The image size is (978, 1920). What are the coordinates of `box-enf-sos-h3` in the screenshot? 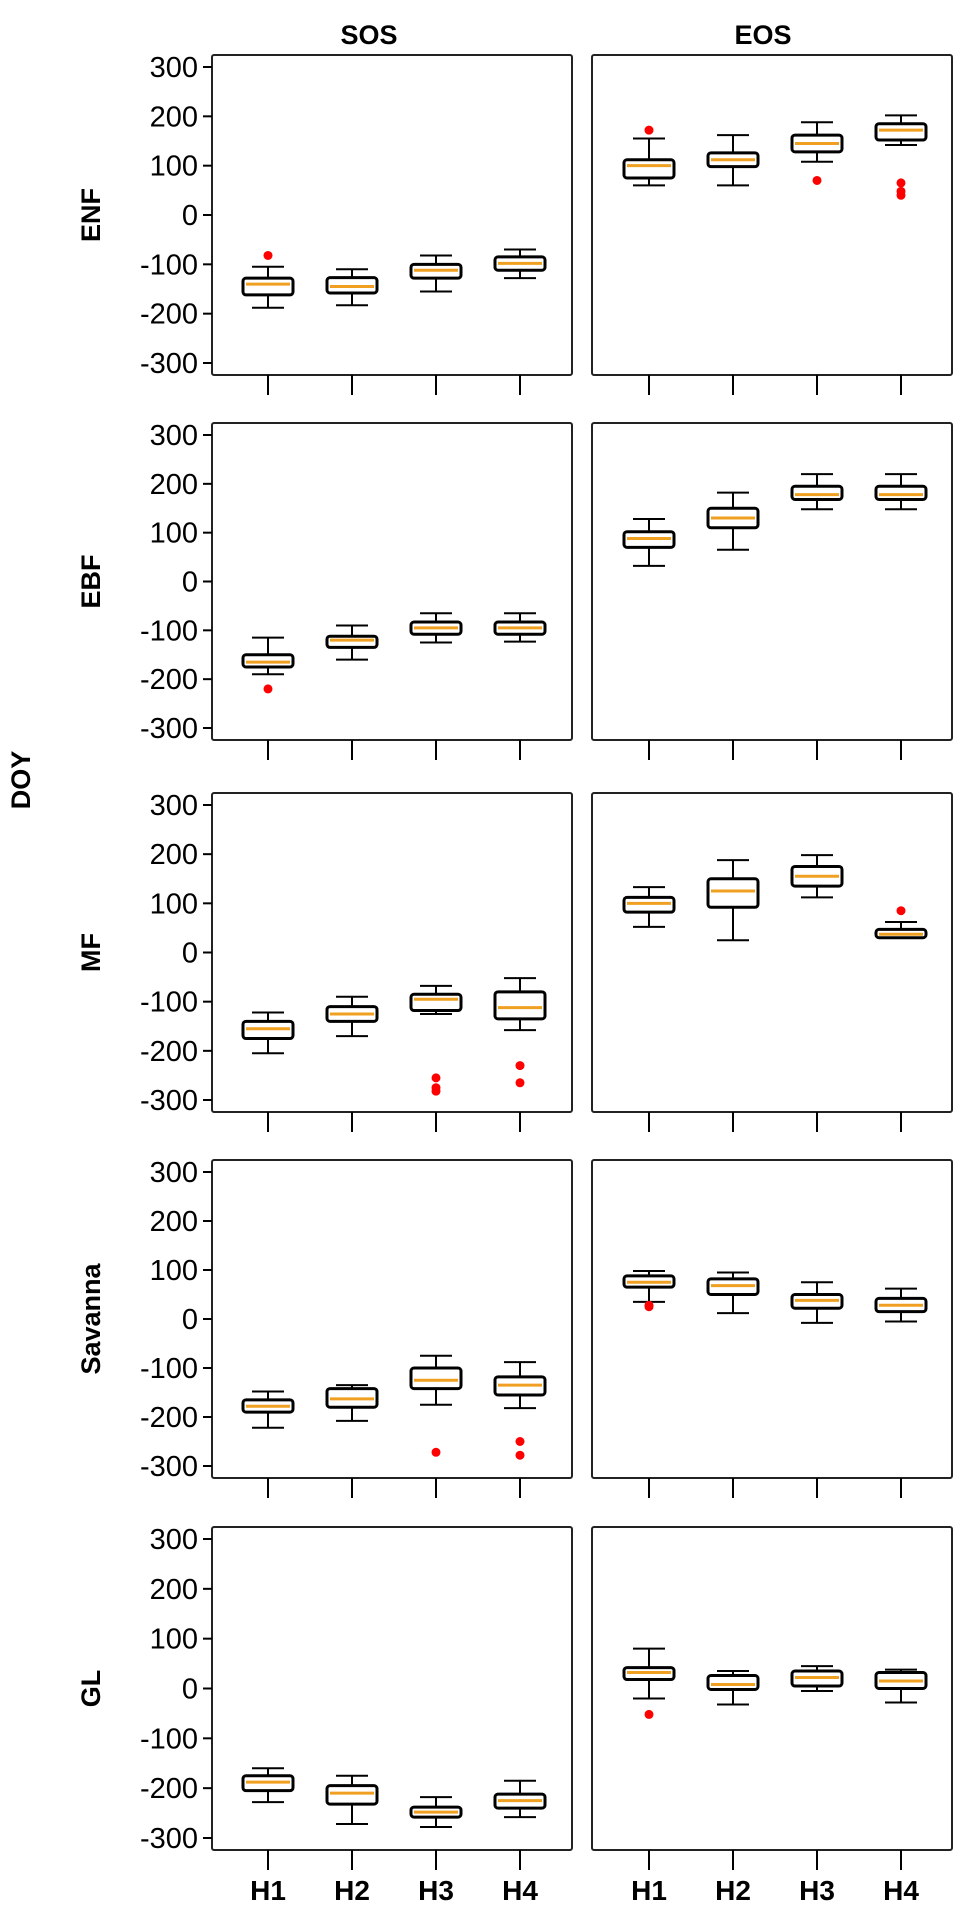 It's located at (436, 273).